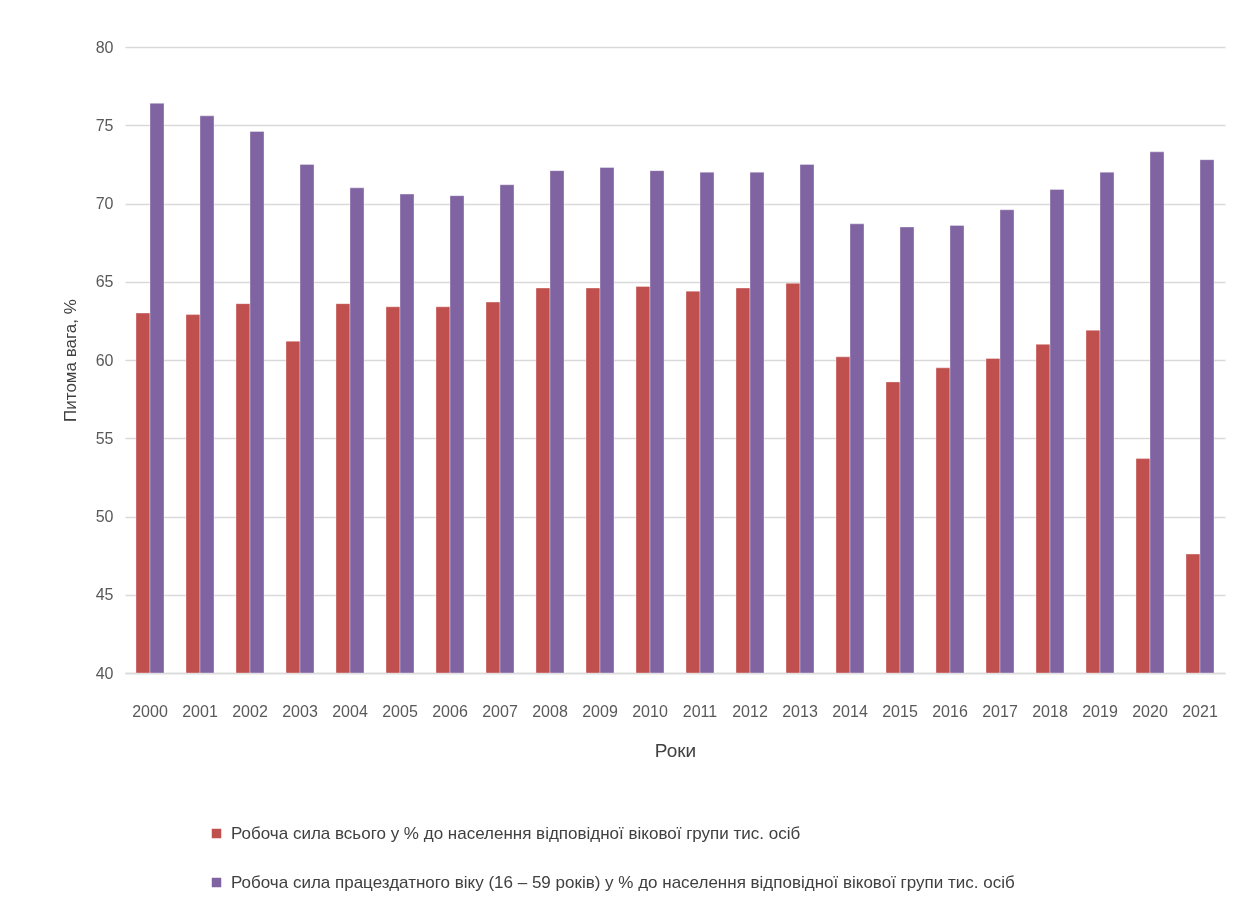 The image size is (1234, 917). What do you see at coordinates (1100, 711) in the screenshot?
I see `x-tick-label: 2019` at bounding box center [1100, 711].